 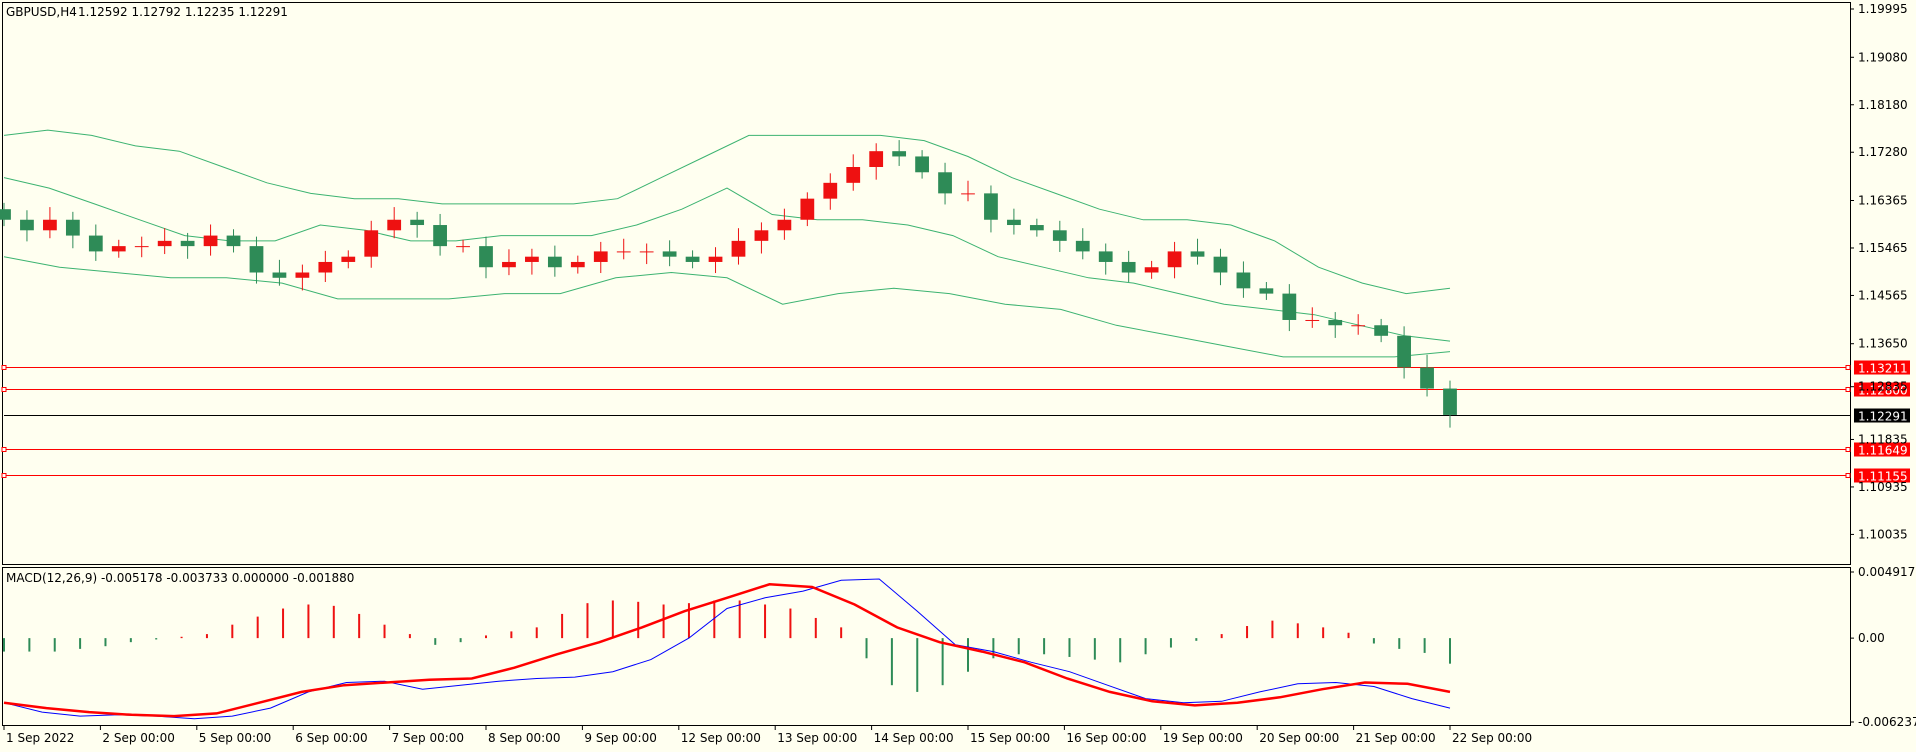 What do you see at coordinates (1883, 387) in the screenshot?
I see `price-tick-label: 1.12835` at bounding box center [1883, 387].